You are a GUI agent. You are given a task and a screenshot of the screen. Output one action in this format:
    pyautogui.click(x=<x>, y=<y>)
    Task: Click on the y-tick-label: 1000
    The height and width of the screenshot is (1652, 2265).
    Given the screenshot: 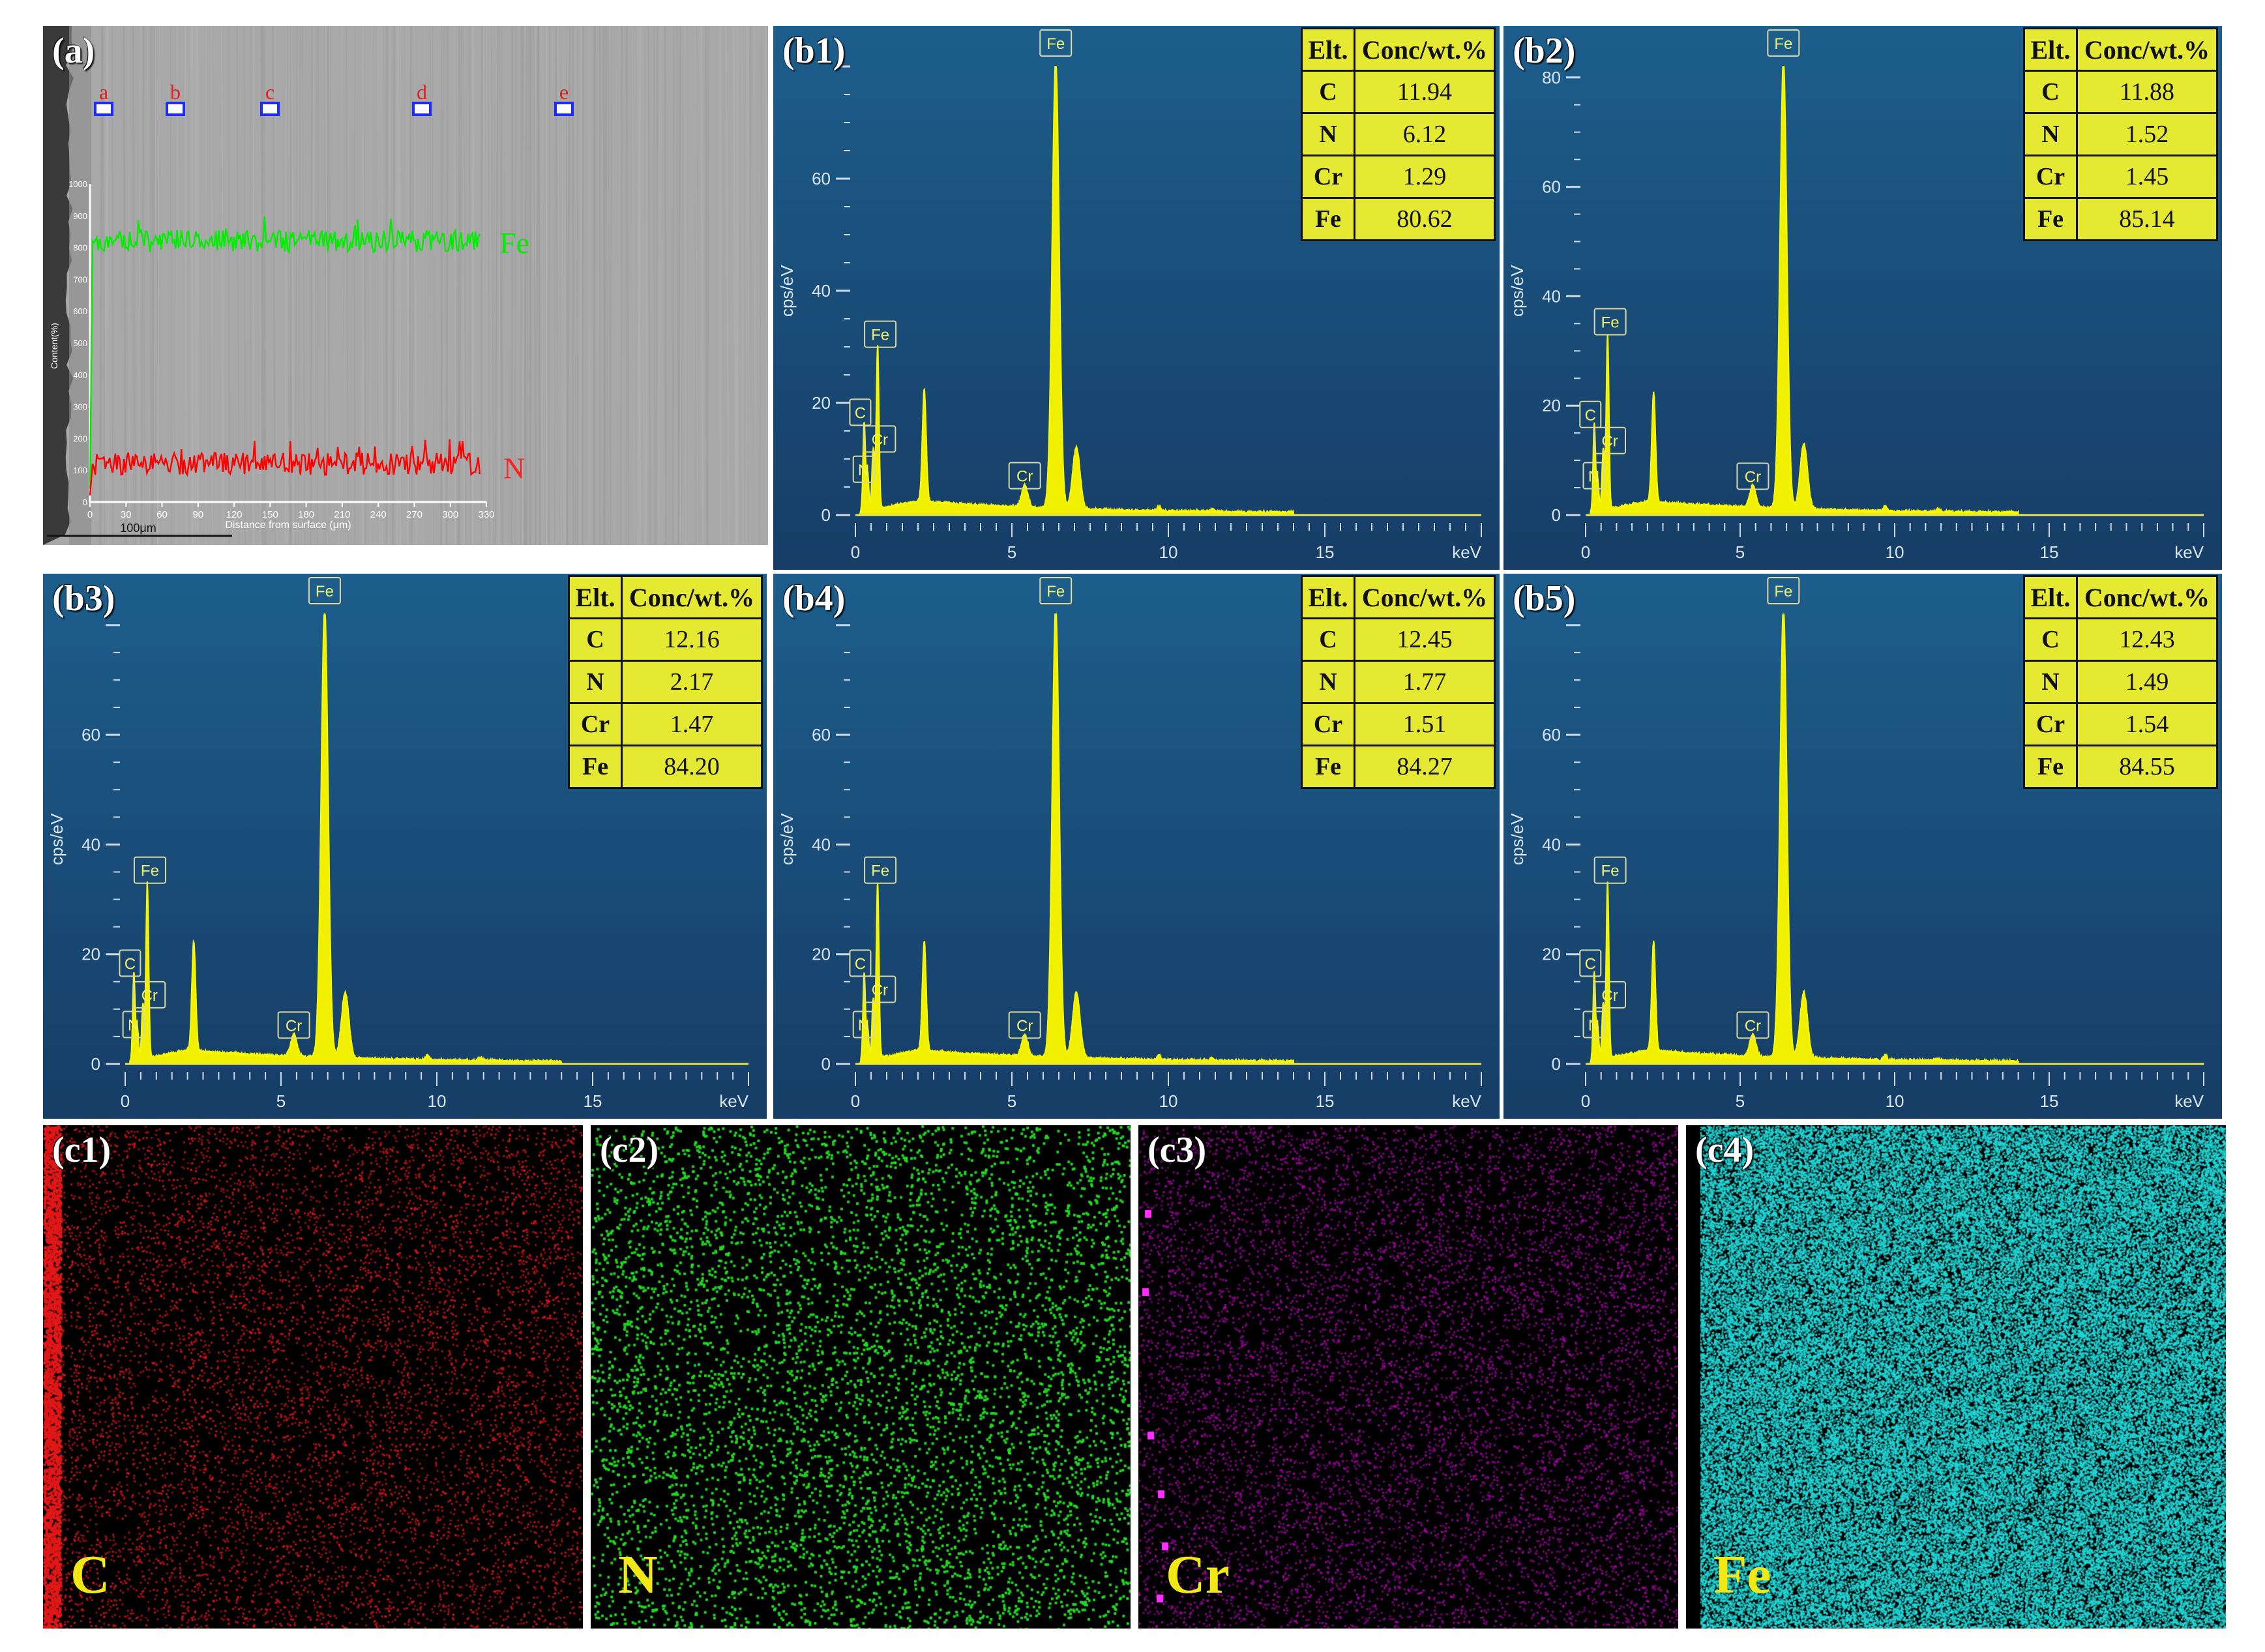 What is the action you would take?
    pyautogui.click(x=77, y=184)
    